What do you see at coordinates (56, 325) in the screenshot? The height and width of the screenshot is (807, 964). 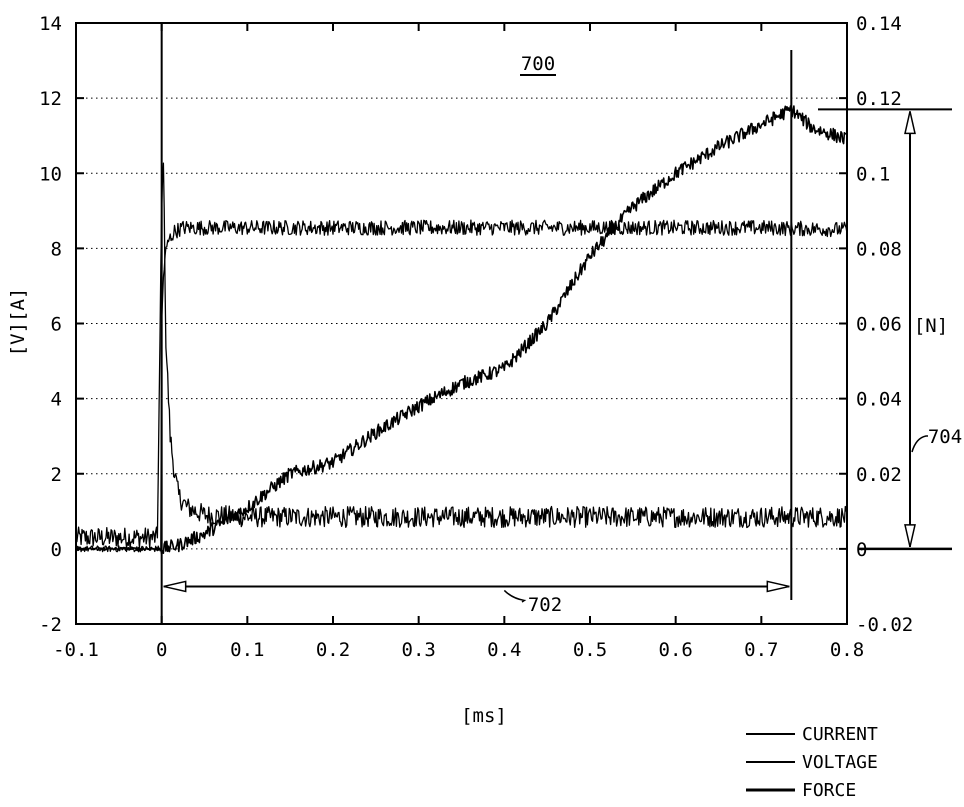 I see `y-tick-label: 6` at bounding box center [56, 325].